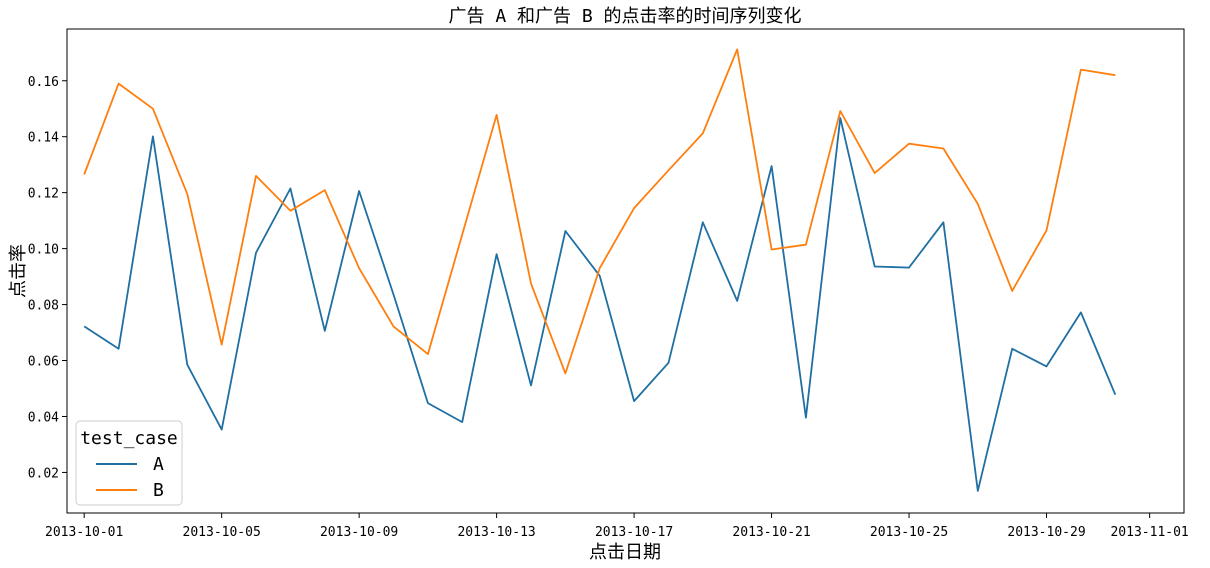 This screenshot has width=1210, height=568. What do you see at coordinates (1149, 532) in the screenshot?
I see `x-tick-label: 2013-11-01` at bounding box center [1149, 532].